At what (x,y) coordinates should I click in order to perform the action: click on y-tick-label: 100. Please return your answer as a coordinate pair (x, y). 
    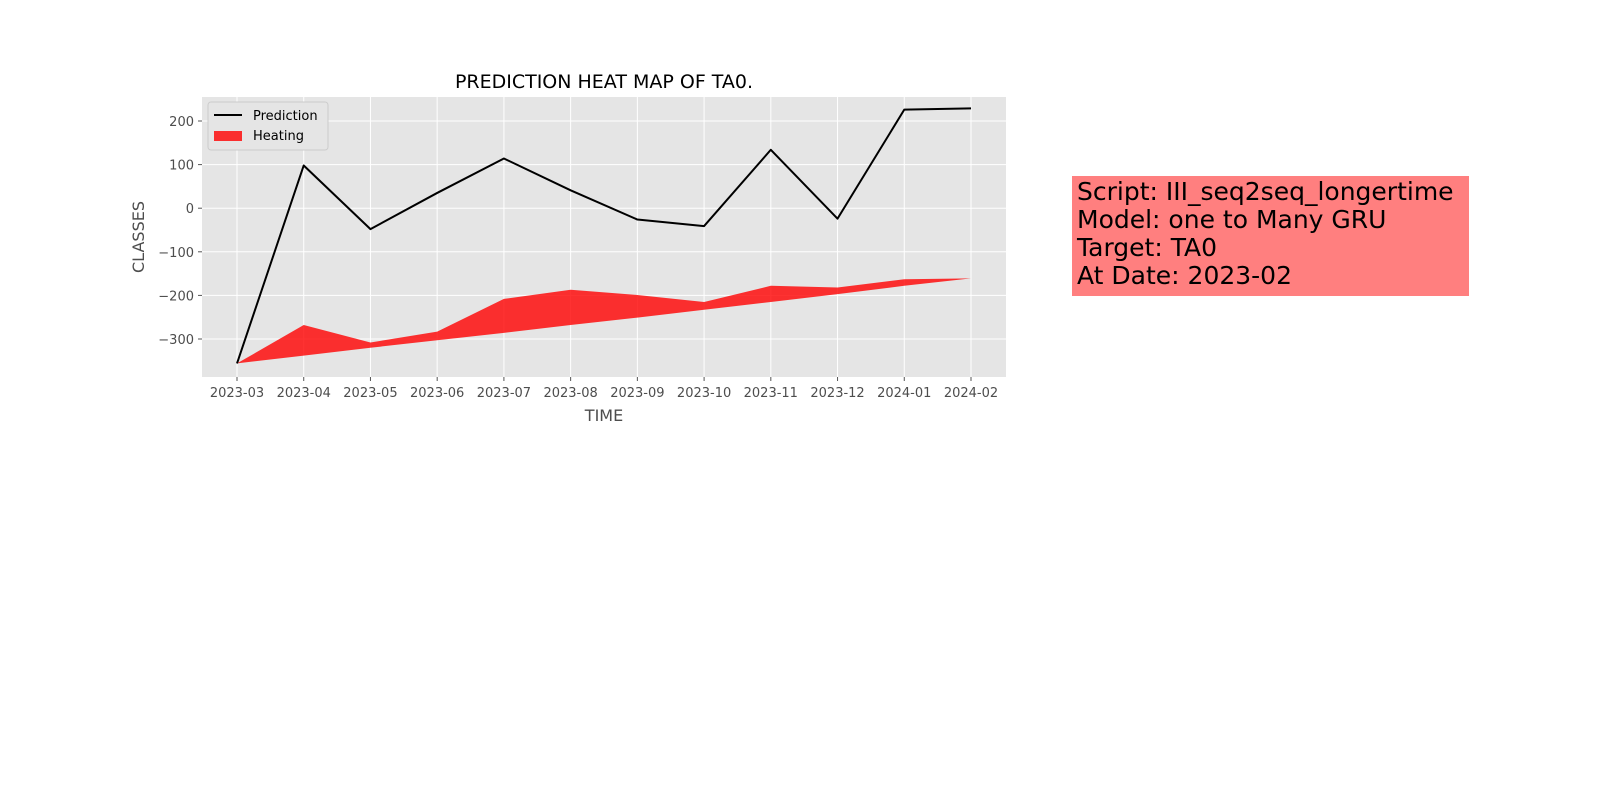
    Looking at the image, I should click on (181, 166).